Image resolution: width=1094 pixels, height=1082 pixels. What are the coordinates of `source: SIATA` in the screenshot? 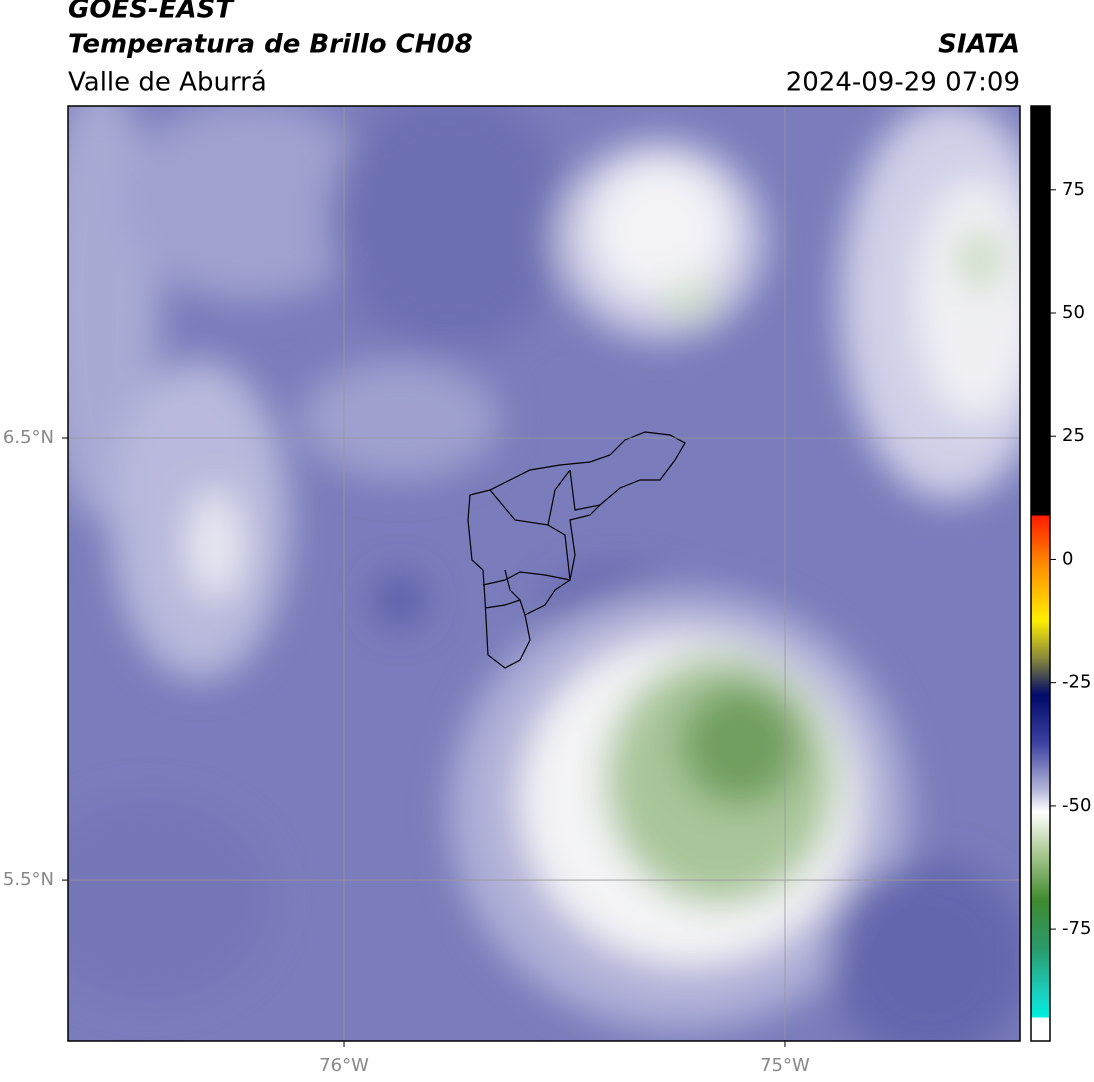 It's located at (979, 45).